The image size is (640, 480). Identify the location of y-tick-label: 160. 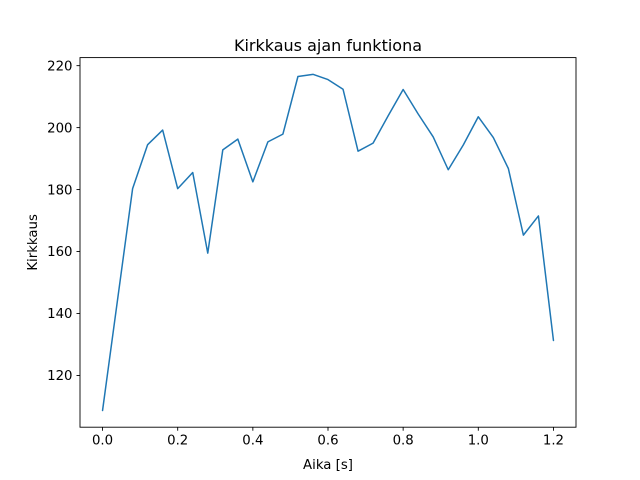
(59, 252).